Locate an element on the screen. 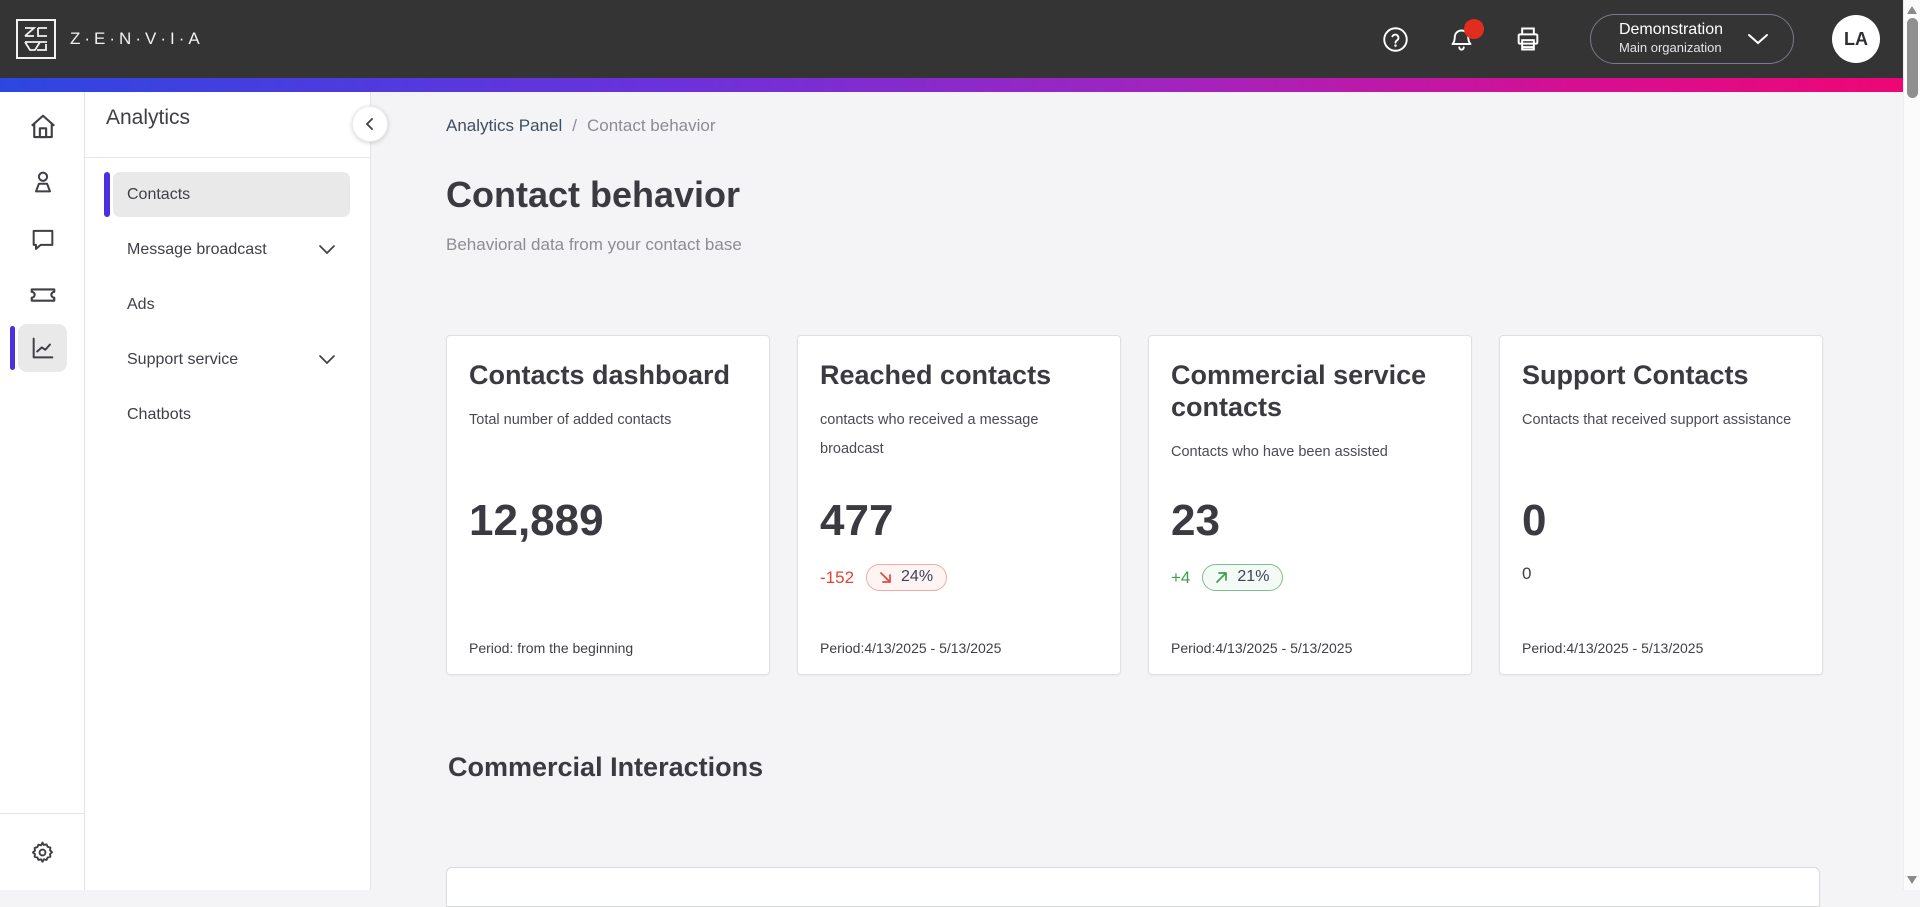  print-icon is located at coordinates (1528, 39).